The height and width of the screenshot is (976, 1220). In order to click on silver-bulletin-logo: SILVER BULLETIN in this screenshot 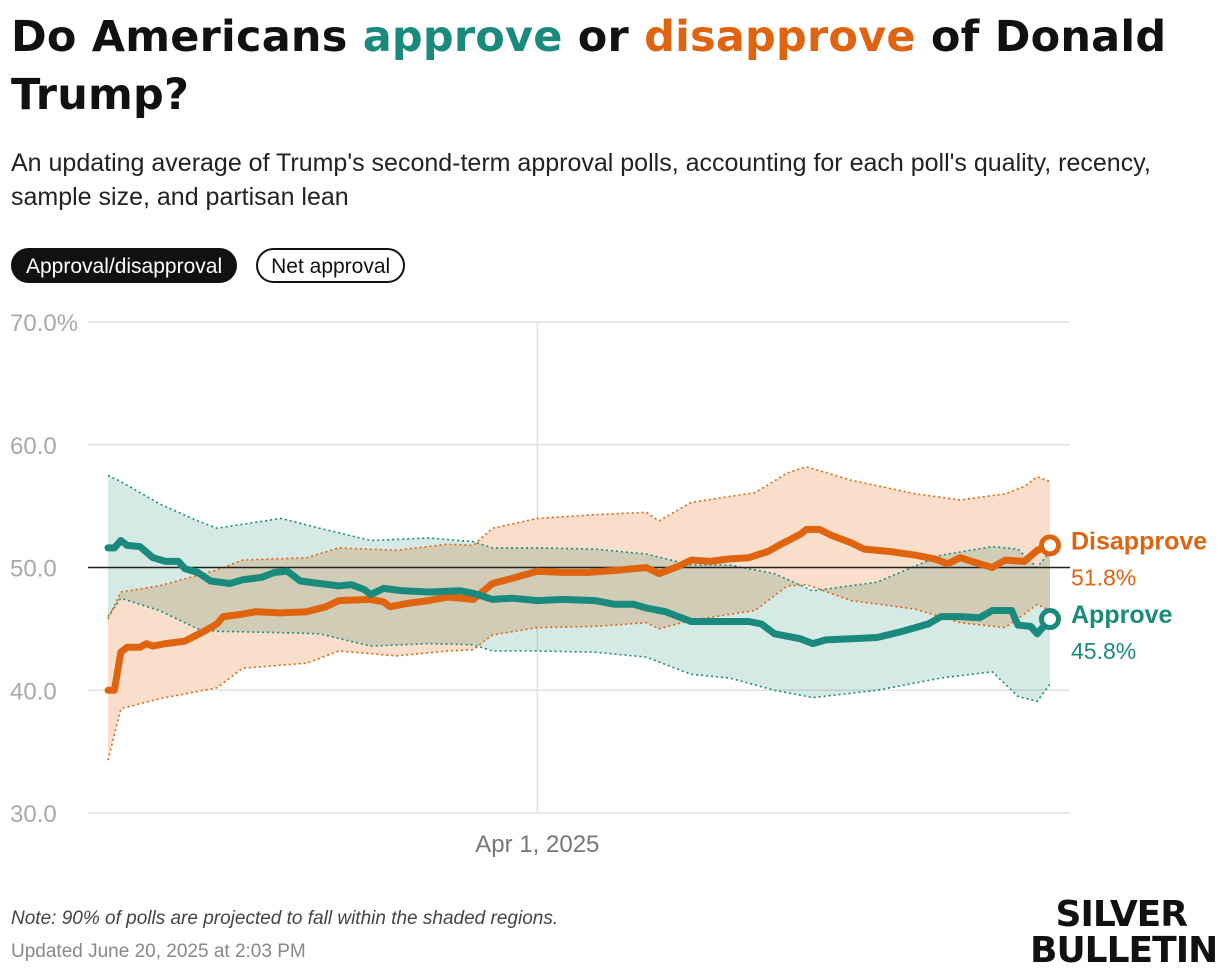, I will do `click(1124, 932)`.